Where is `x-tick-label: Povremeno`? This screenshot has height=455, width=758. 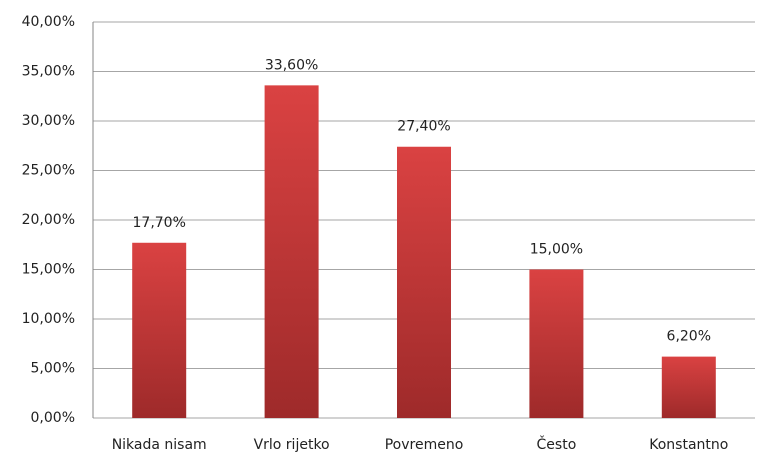
x-tick-label: Povremeno is located at coordinates (424, 445).